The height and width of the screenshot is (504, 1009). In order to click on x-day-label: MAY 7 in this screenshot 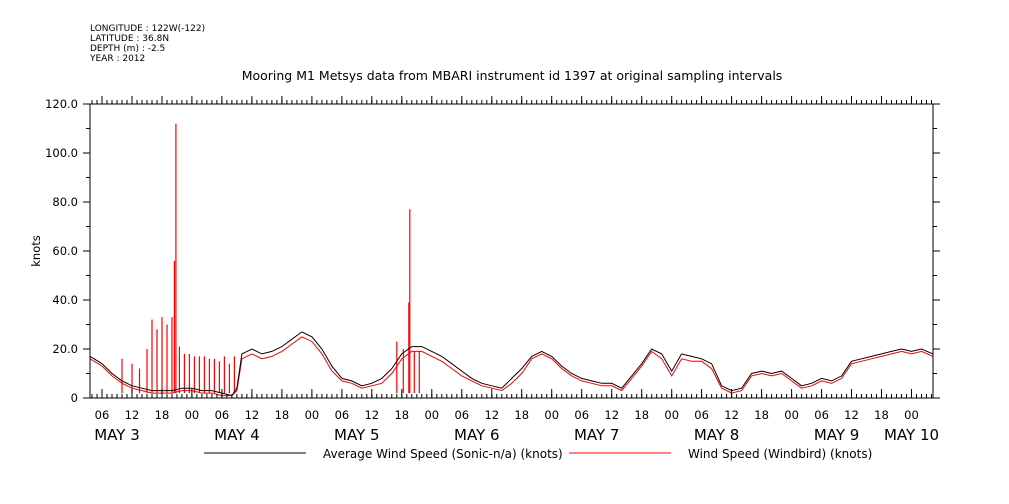, I will do `click(597, 435)`.